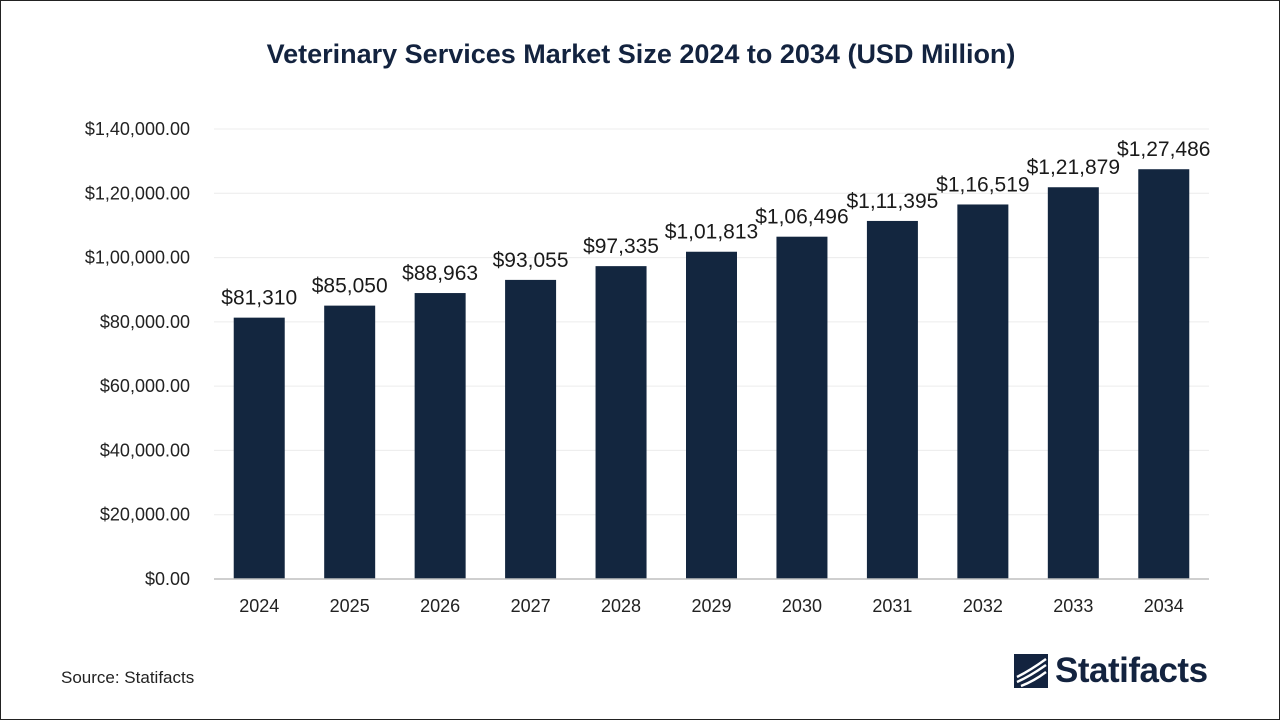  I want to click on x-tick-label: 2024, so click(259, 606).